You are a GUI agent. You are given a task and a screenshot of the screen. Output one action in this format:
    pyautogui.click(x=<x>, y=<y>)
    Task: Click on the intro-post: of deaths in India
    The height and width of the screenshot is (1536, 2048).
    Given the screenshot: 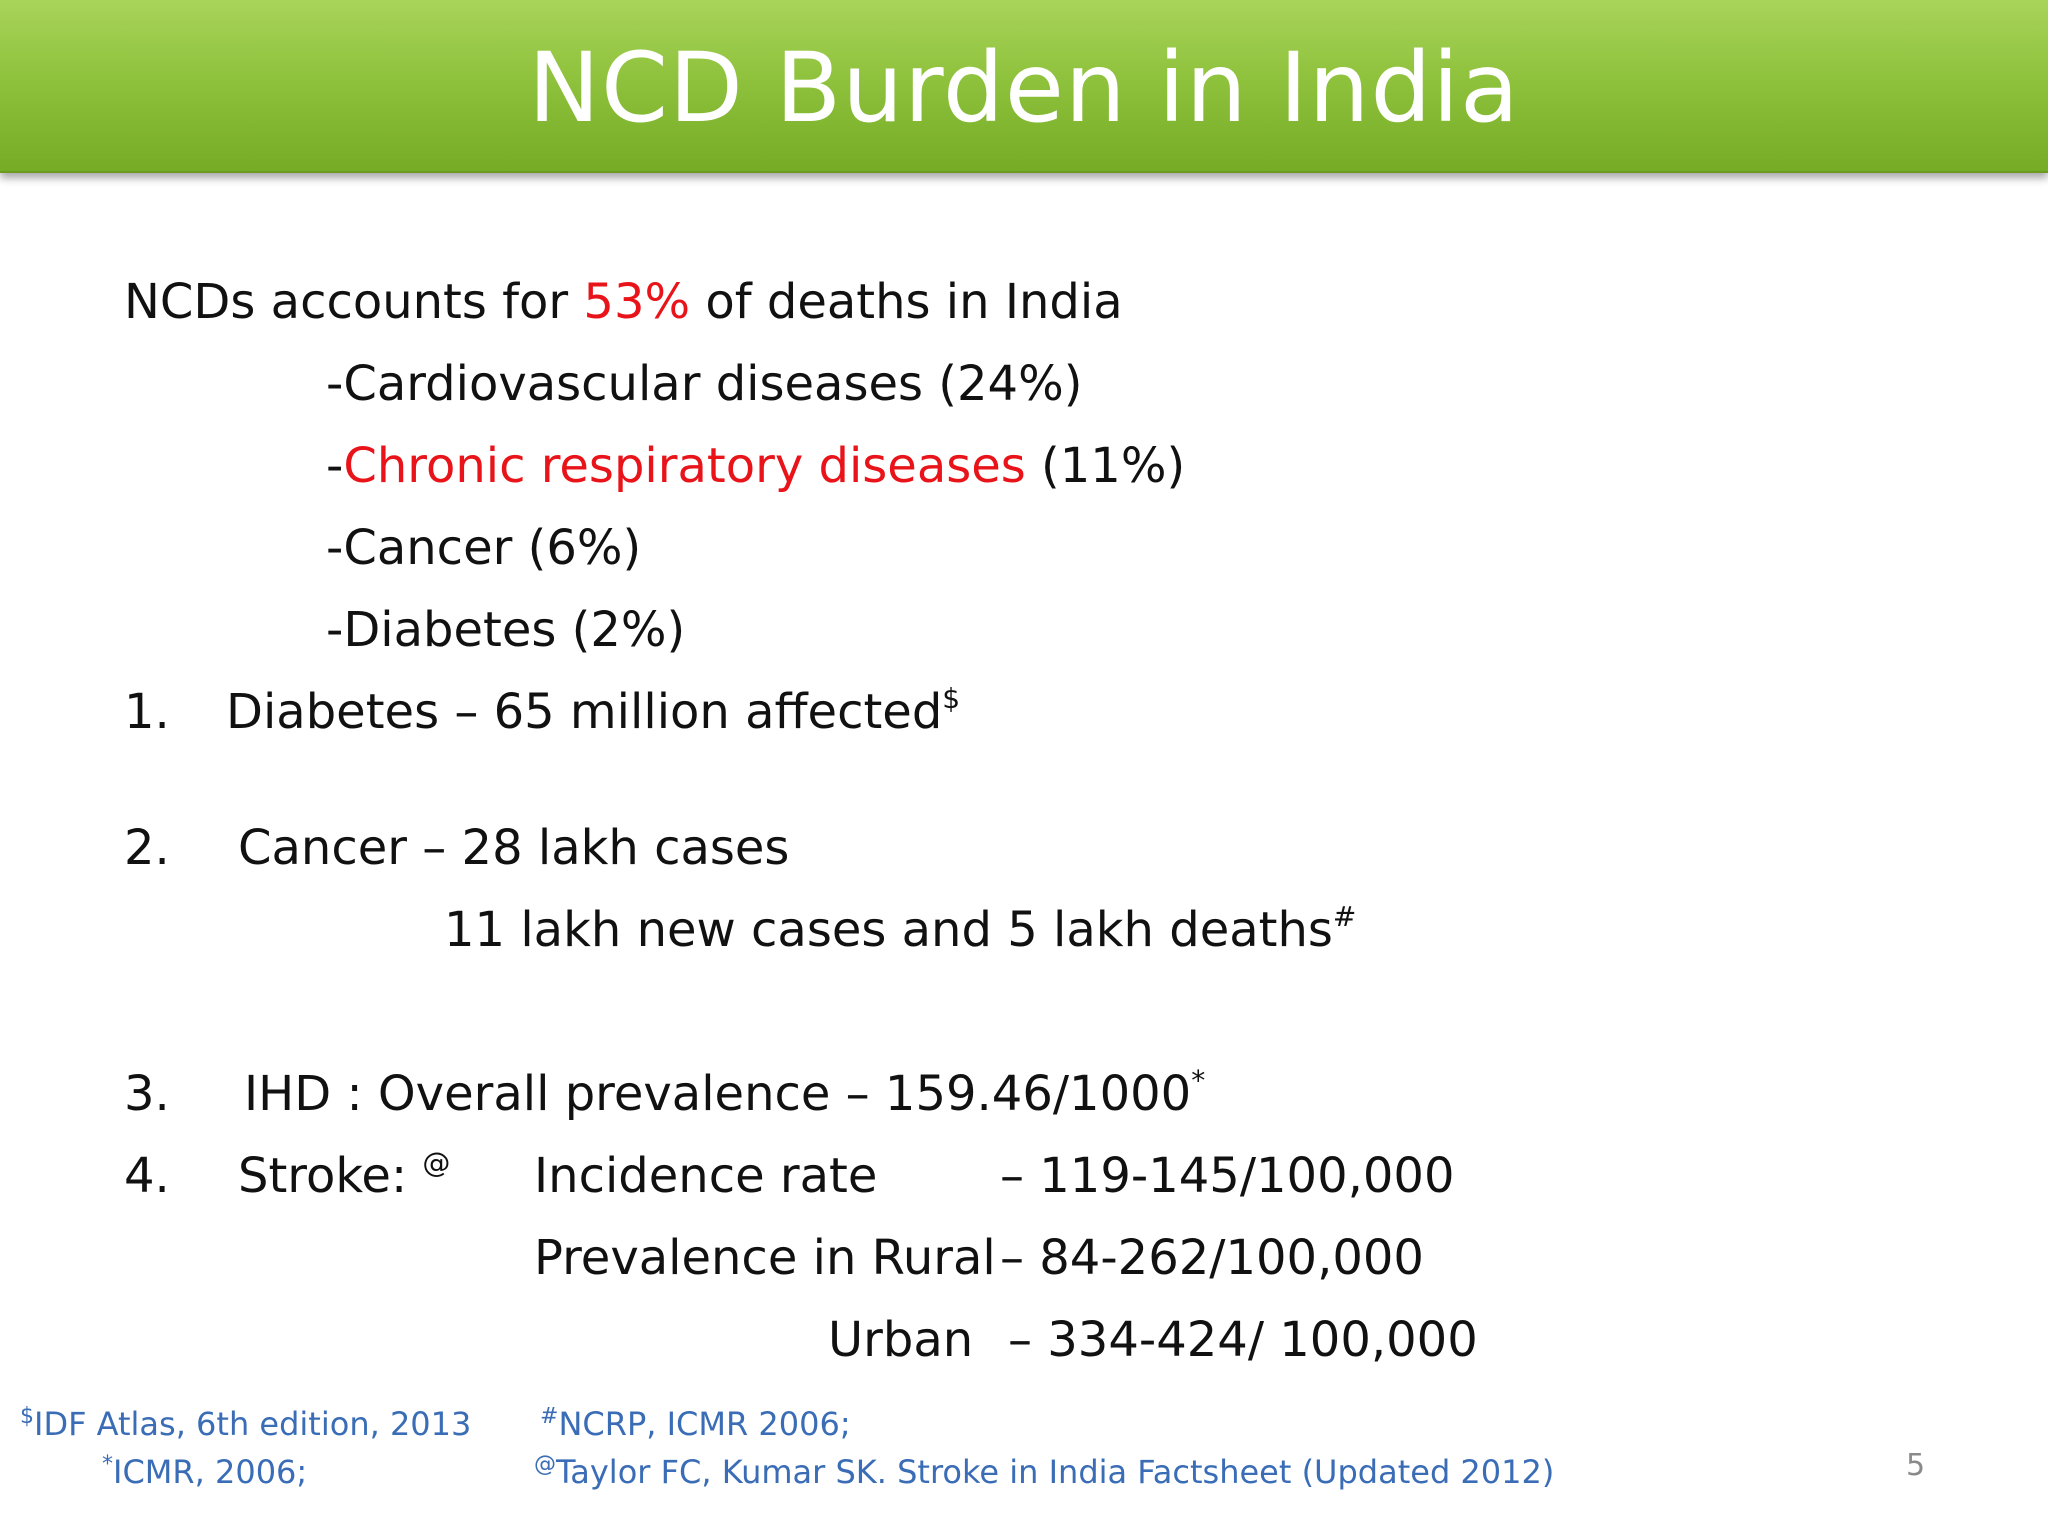 What is the action you would take?
    pyautogui.click(x=906, y=302)
    